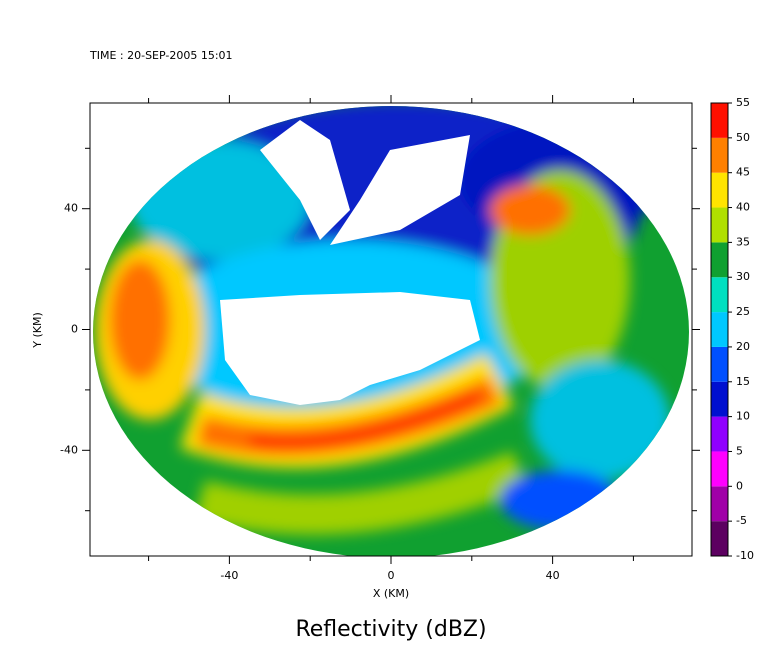 This screenshot has width=768, height=662. What do you see at coordinates (161, 55) in the screenshot?
I see `chart-title: TIME : 20-SEP-2005 15:01` at bounding box center [161, 55].